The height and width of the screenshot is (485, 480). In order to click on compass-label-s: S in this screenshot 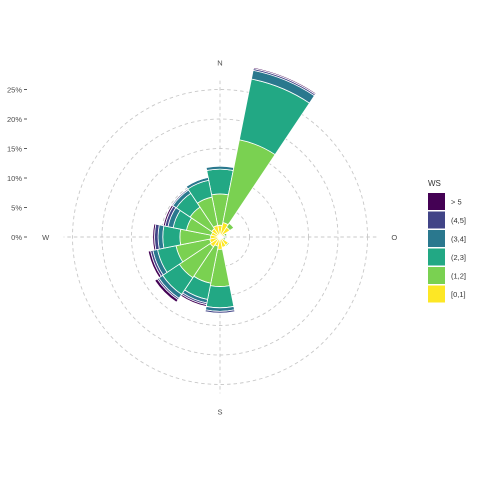, I will do `click(219, 411)`.